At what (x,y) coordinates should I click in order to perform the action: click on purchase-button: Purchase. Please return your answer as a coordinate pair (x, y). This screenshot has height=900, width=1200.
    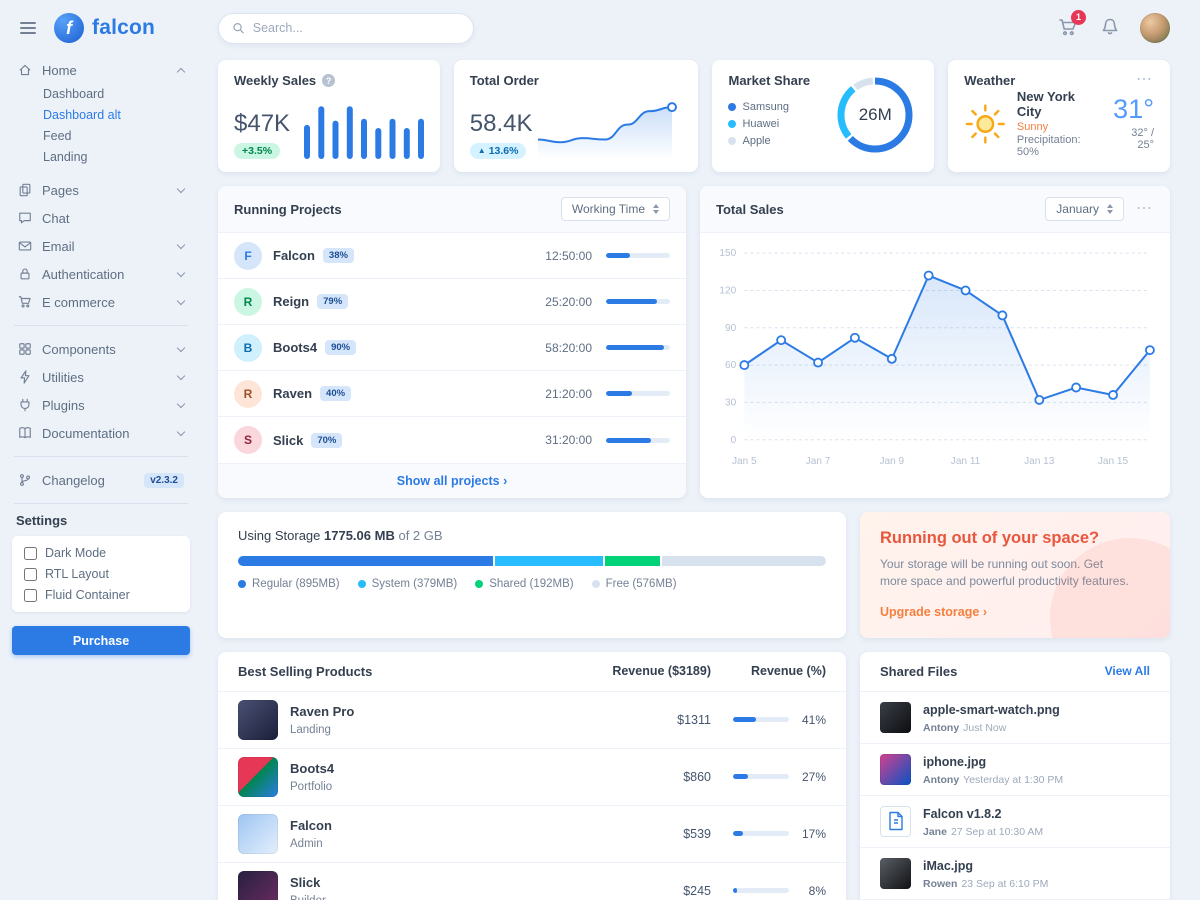
    Looking at the image, I should click on (101, 640).